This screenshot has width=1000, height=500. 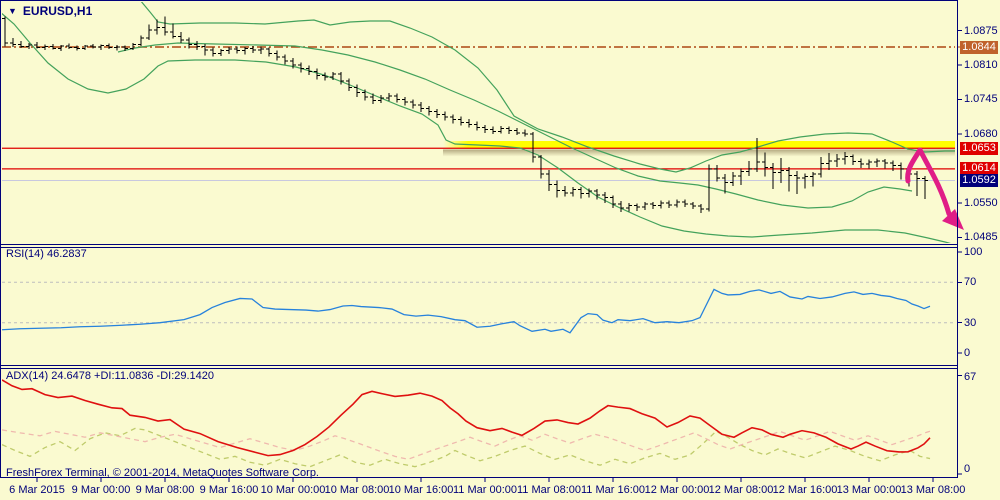 What do you see at coordinates (953, 219) in the screenshot?
I see `arrow-head` at bounding box center [953, 219].